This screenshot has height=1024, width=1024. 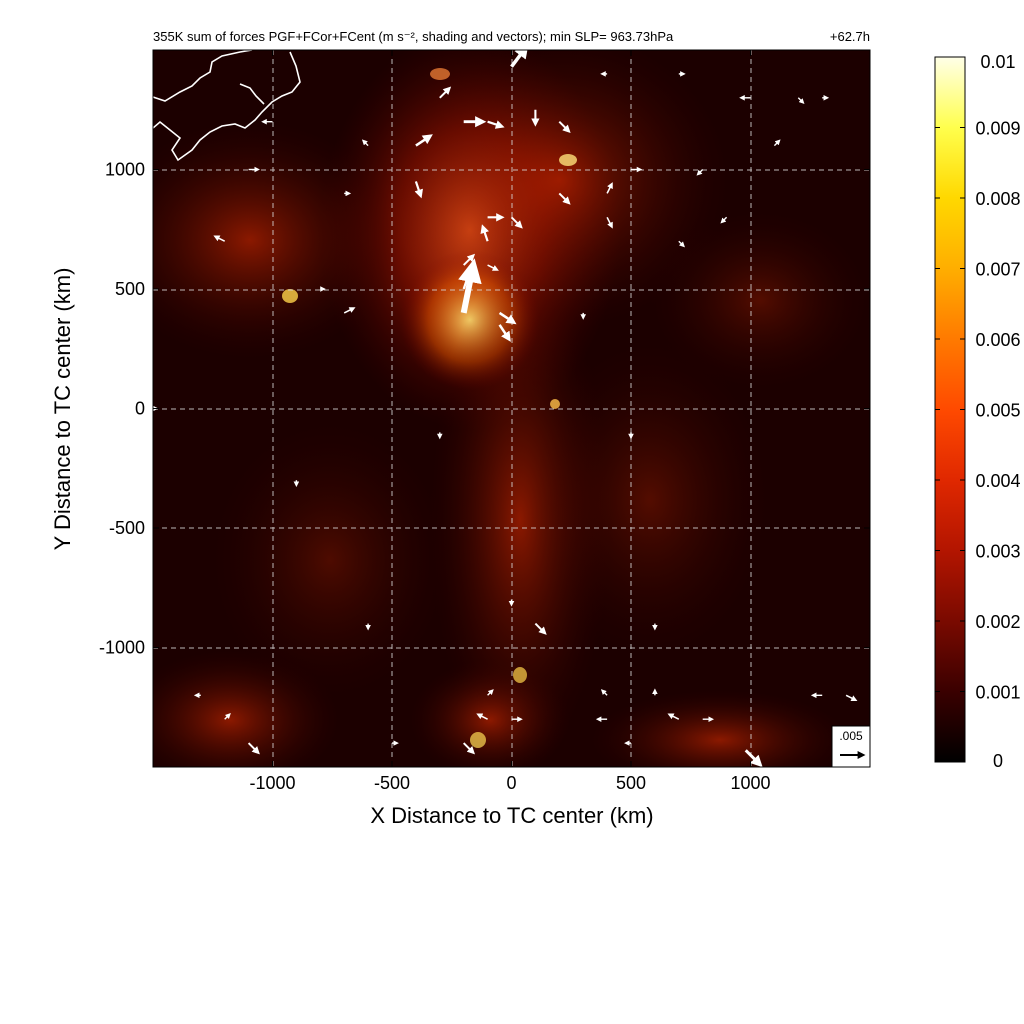 I want to click on y-tick-label: 500, so click(x=130, y=289).